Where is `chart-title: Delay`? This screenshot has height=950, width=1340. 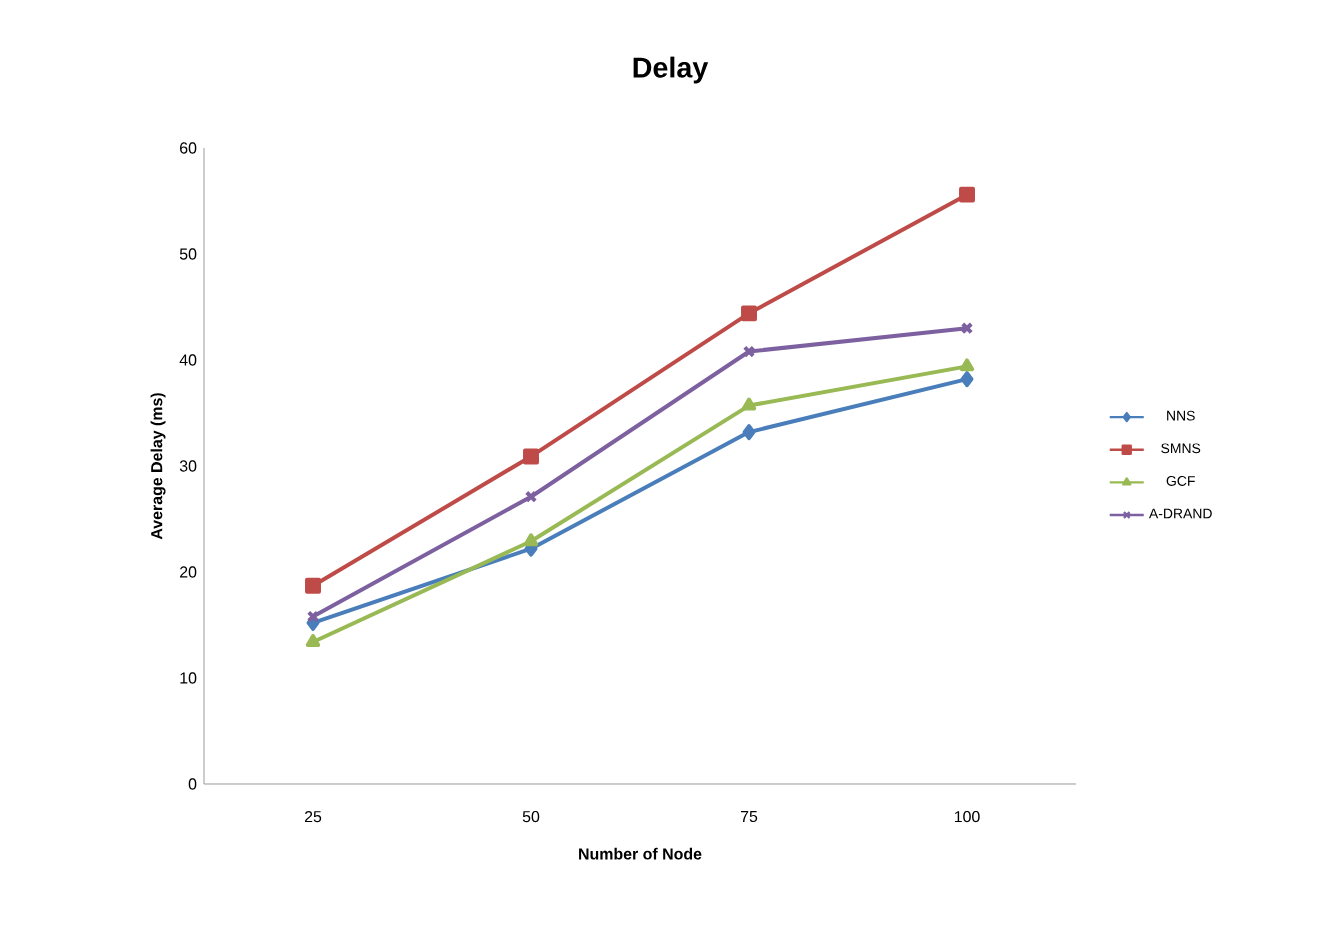 chart-title: Delay is located at coordinates (671, 70).